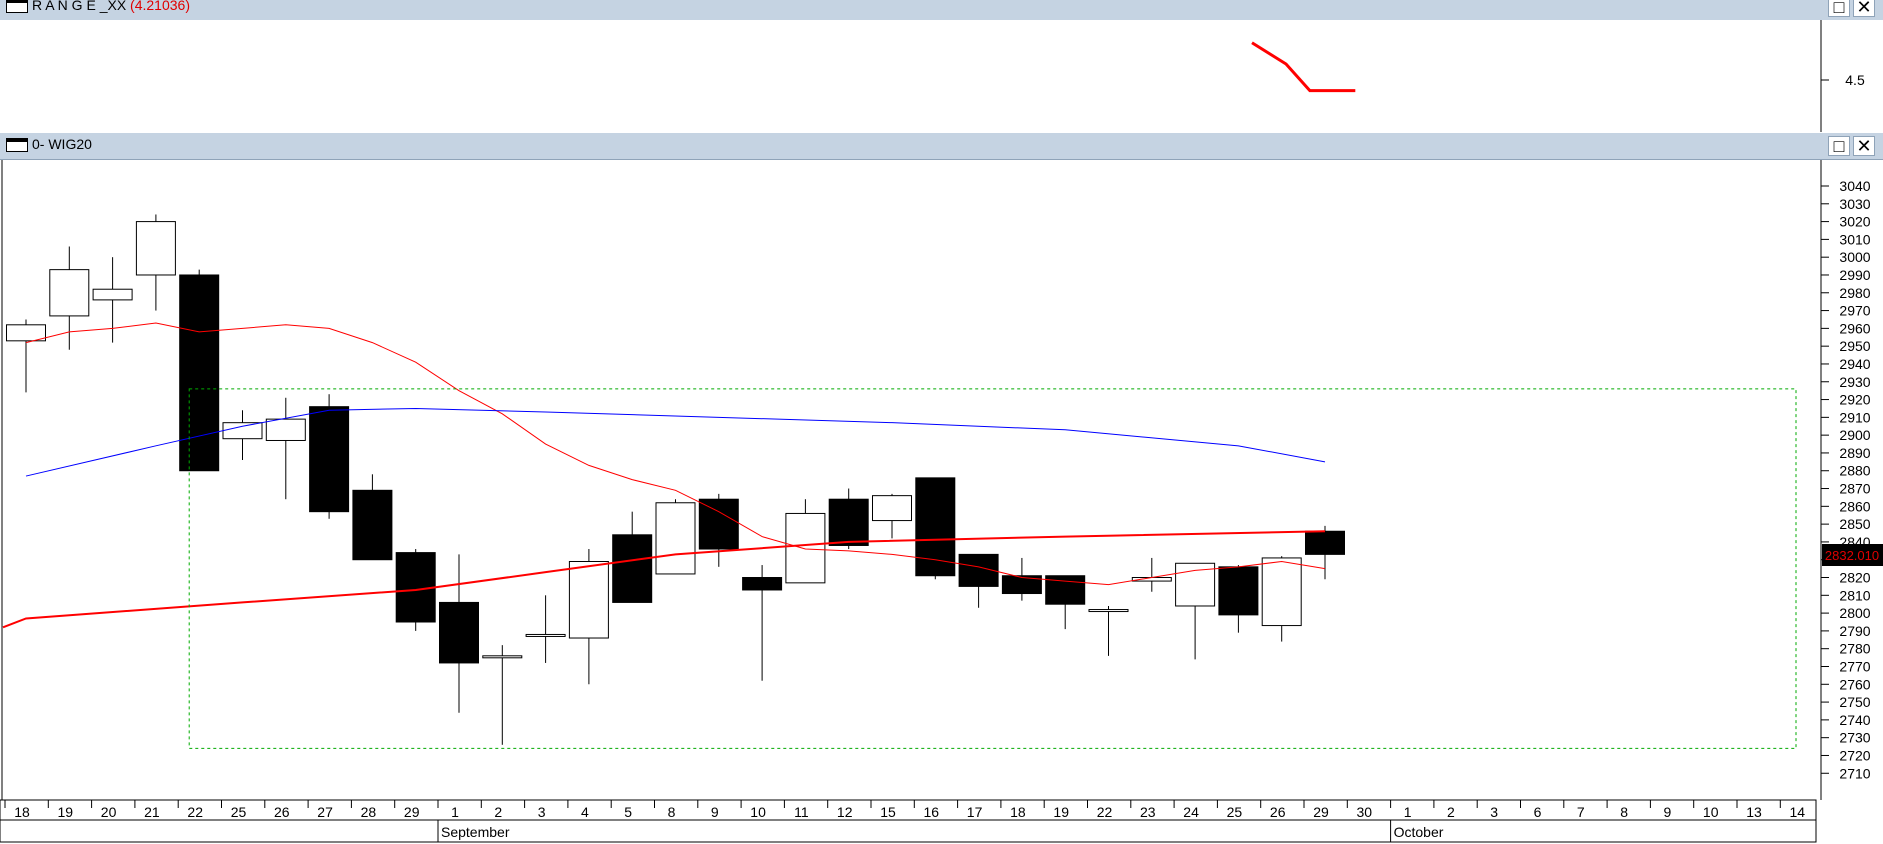 This screenshot has height=844, width=1883. What do you see at coordinates (369, 812) in the screenshot?
I see `x-tick-label: 28` at bounding box center [369, 812].